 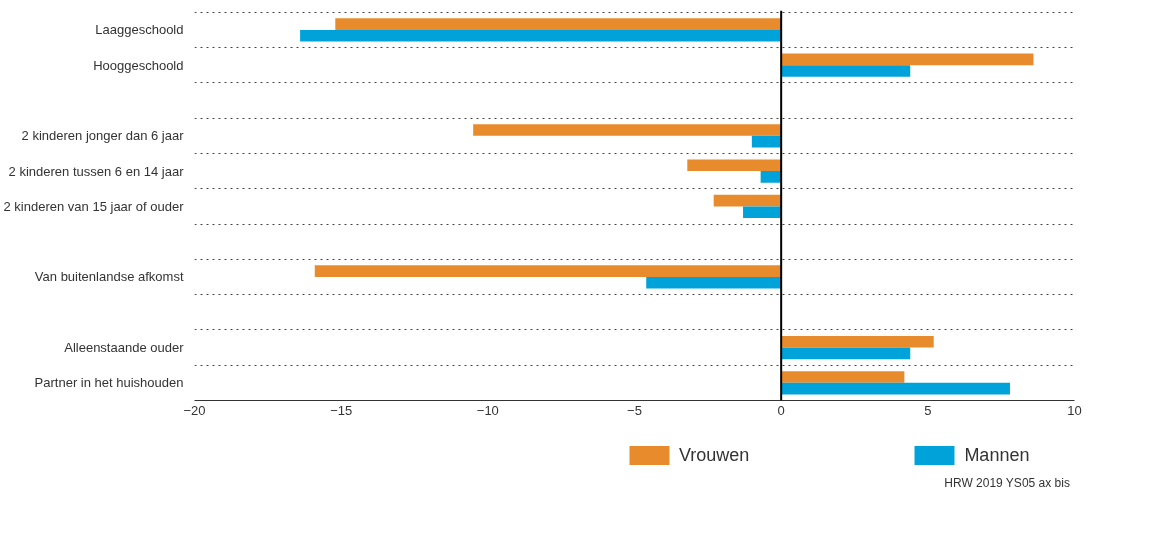 I want to click on x-tick-label: −5, so click(x=634, y=410).